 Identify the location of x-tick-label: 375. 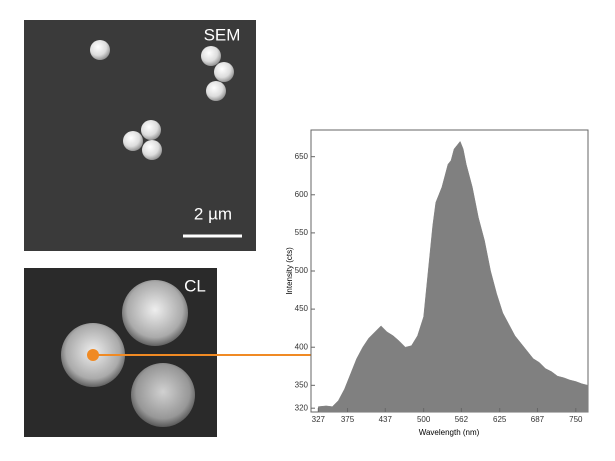
(348, 419).